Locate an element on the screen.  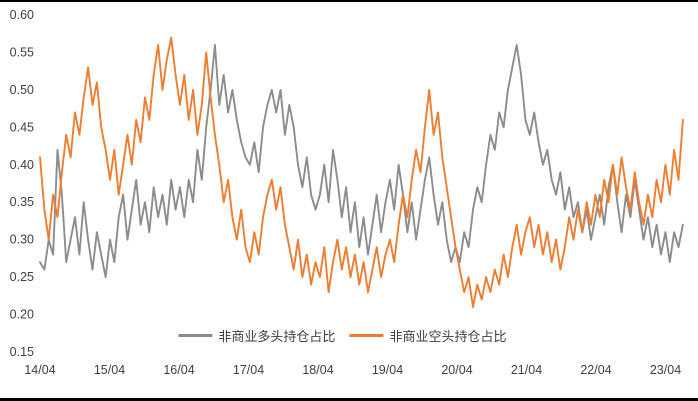
y-axis-tick-label: 0.45 is located at coordinates (22, 127).